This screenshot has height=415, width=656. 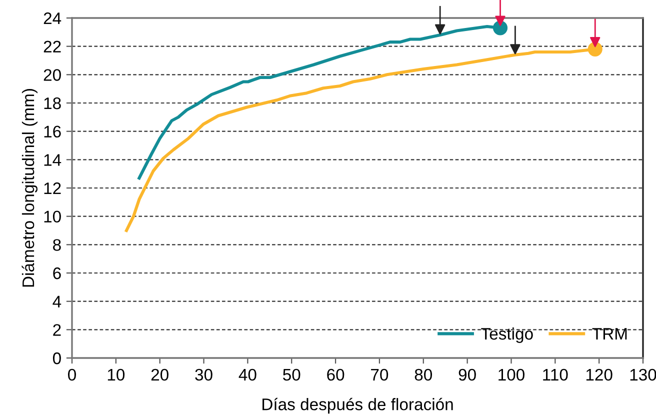 I want to click on x-tick-label: 130, so click(x=643, y=374).